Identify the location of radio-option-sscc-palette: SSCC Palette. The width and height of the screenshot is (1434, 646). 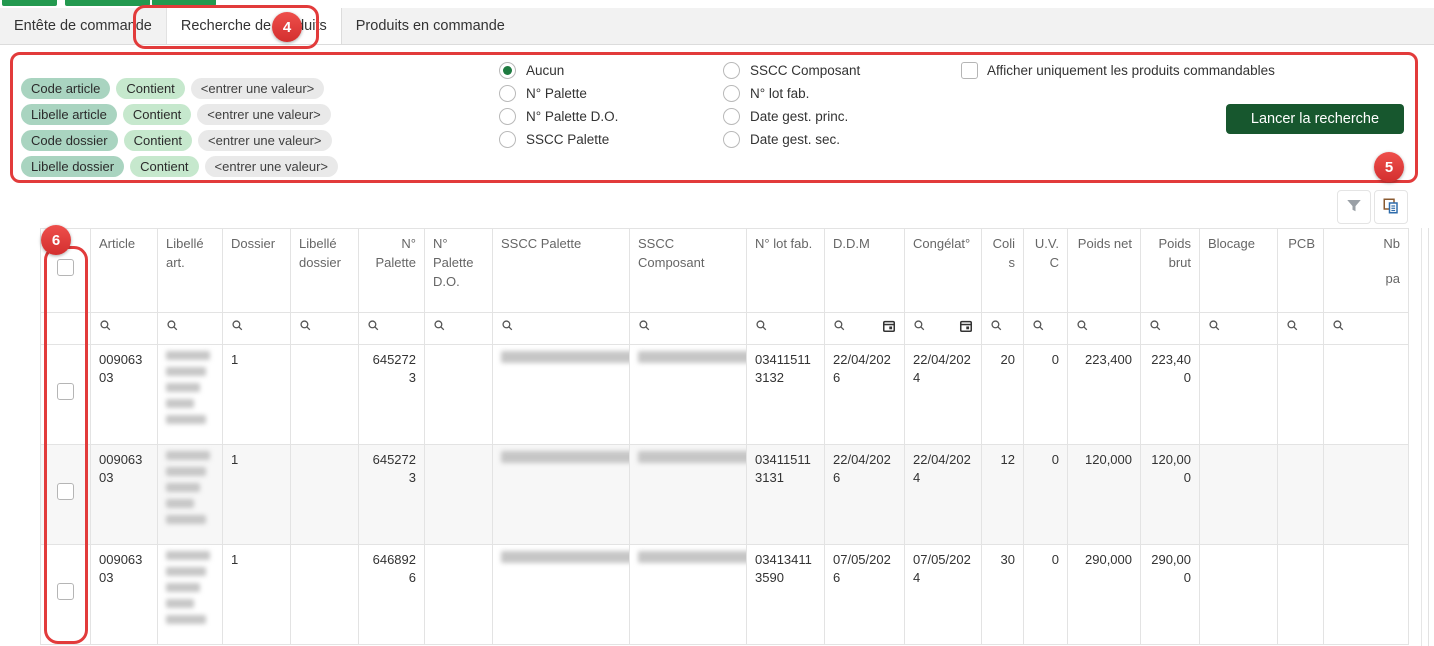
(558, 139).